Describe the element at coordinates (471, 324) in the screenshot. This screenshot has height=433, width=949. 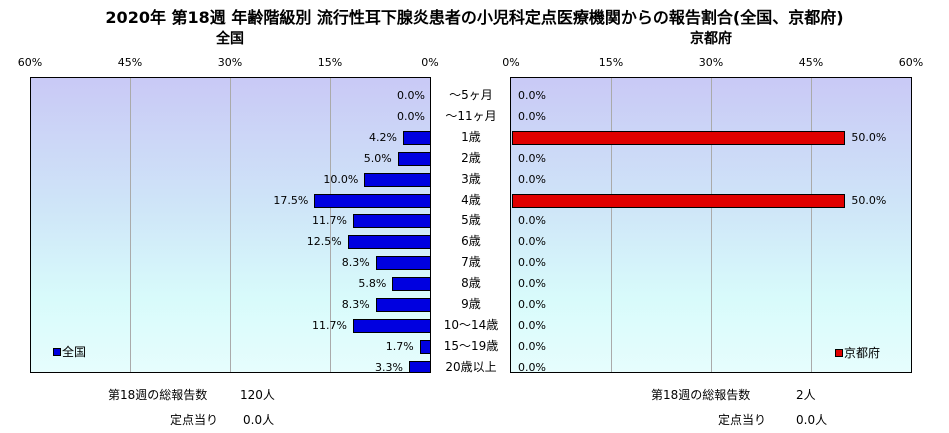
I see `category-label: 10～14歳` at that location.